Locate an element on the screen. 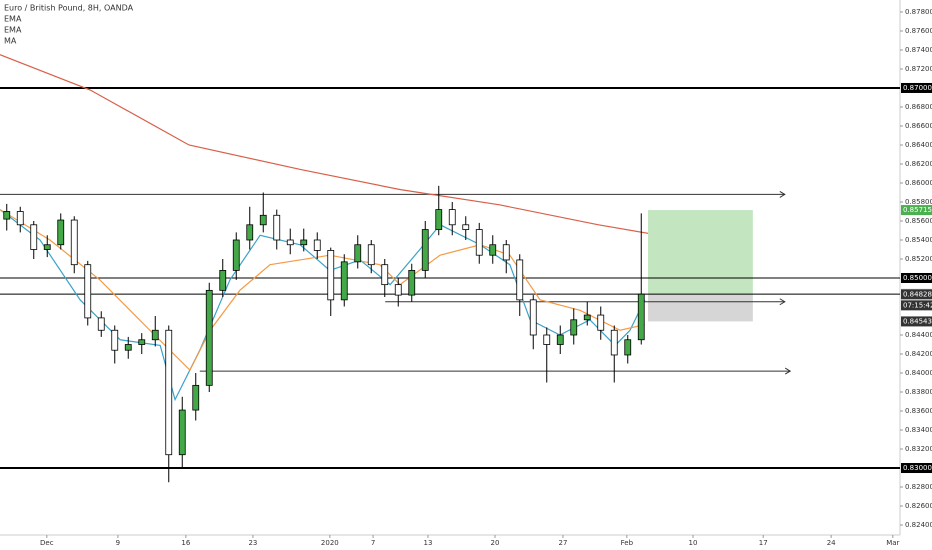 Image resolution: width=932 pixels, height=550 pixels. price-label: 0.85715 is located at coordinates (917, 210).